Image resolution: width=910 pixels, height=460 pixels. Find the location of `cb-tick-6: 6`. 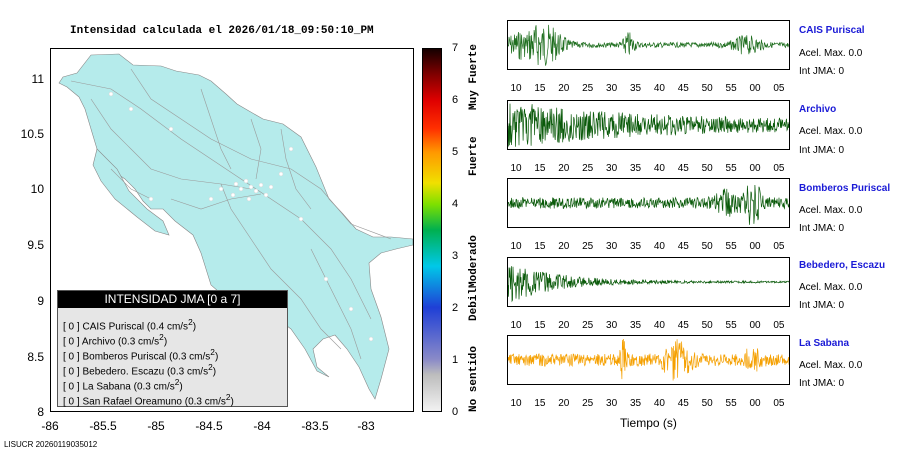

cb-tick-6: 6 is located at coordinates (455, 100).